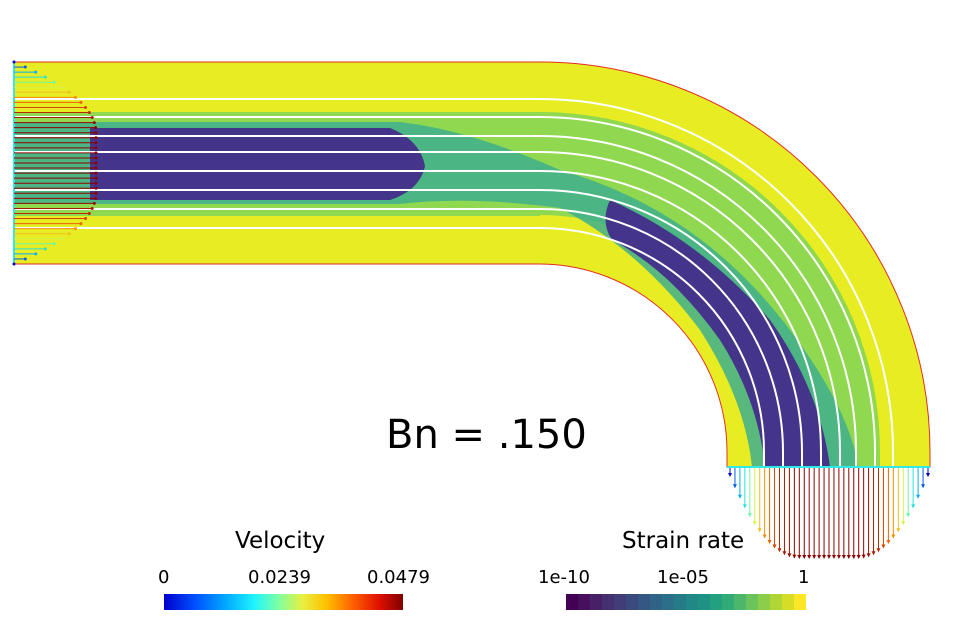 The image size is (969, 630). What do you see at coordinates (683, 577) in the screenshot?
I see `strain-rate-tick-mid: 1e-05` at bounding box center [683, 577].